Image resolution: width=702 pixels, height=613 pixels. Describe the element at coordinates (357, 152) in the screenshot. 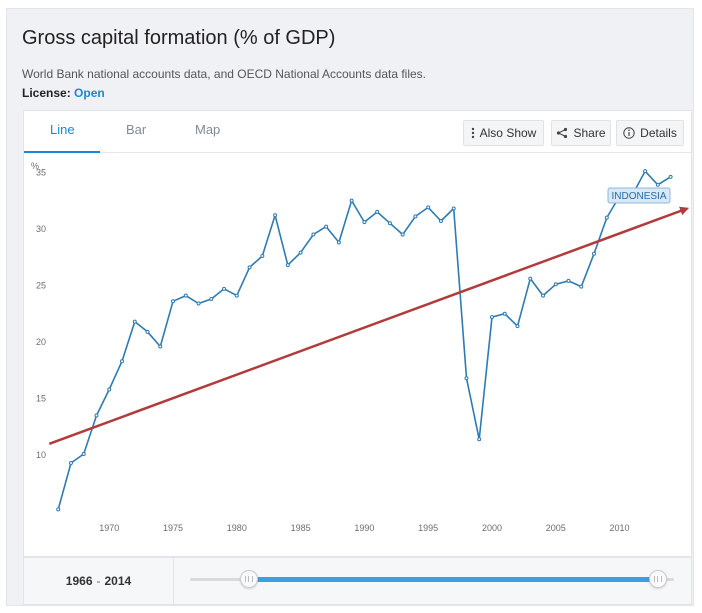

I see `tab-divider` at that location.